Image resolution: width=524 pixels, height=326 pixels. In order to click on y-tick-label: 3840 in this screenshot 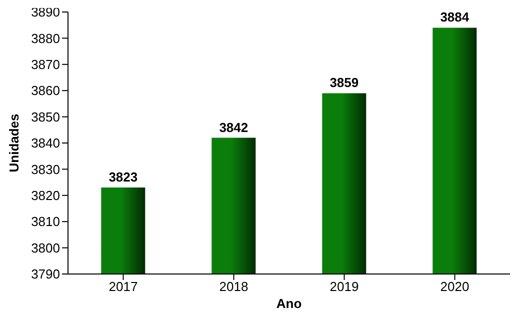, I will do `click(45, 143)`.